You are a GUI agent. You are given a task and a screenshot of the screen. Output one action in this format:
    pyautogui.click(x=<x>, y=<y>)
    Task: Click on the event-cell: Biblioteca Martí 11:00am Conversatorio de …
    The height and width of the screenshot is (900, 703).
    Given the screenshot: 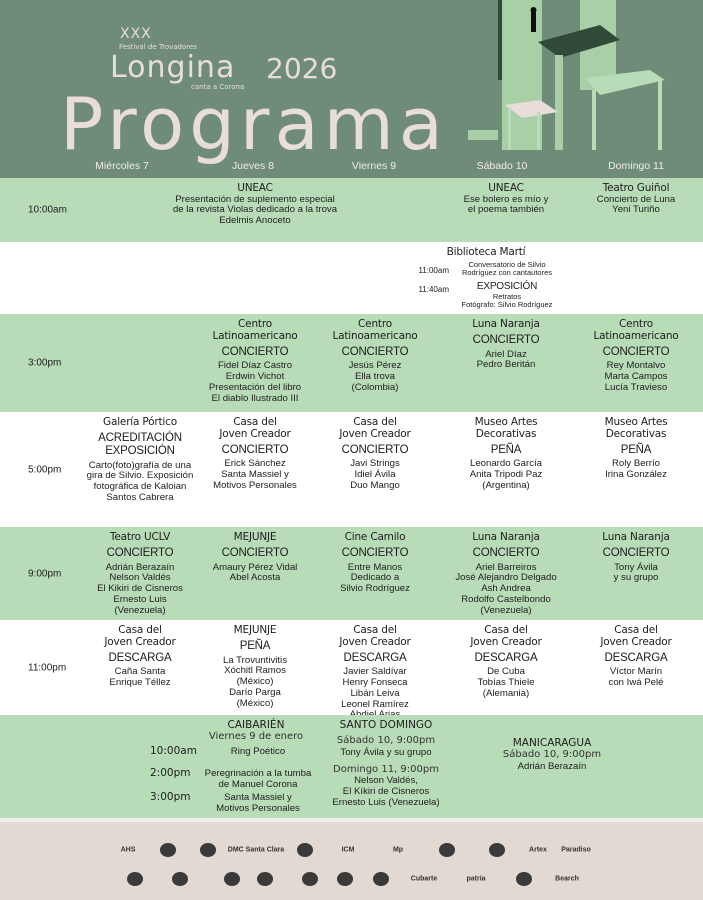 What is the action you would take?
    pyautogui.click(x=486, y=278)
    